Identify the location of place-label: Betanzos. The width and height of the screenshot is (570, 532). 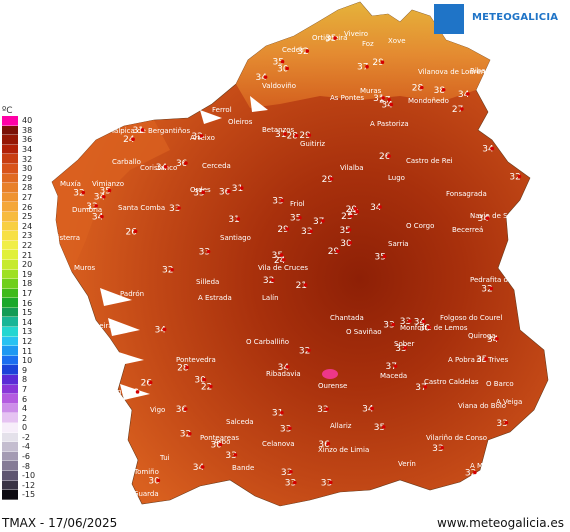
(278, 130).